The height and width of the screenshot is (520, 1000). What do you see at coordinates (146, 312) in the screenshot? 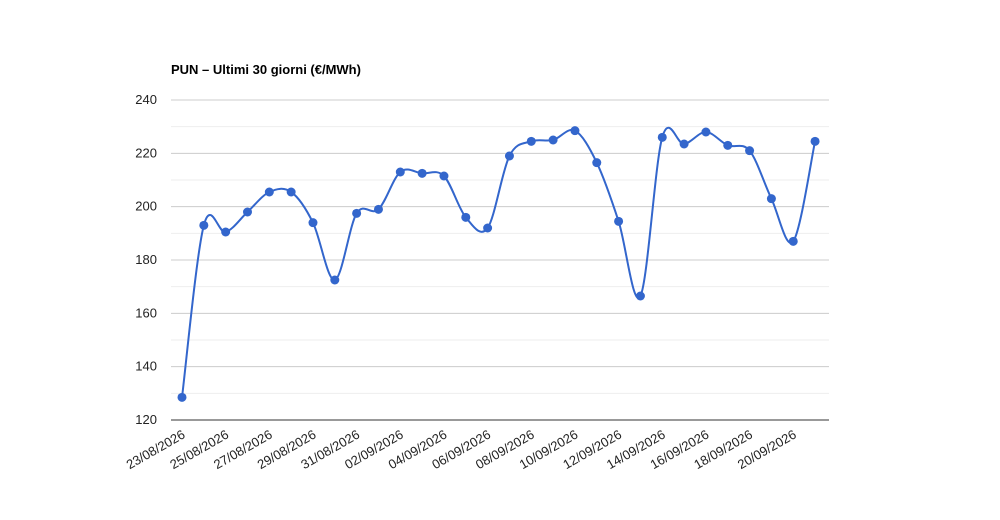
I see `y-tick-label: 160` at bounding box center [146, 312].